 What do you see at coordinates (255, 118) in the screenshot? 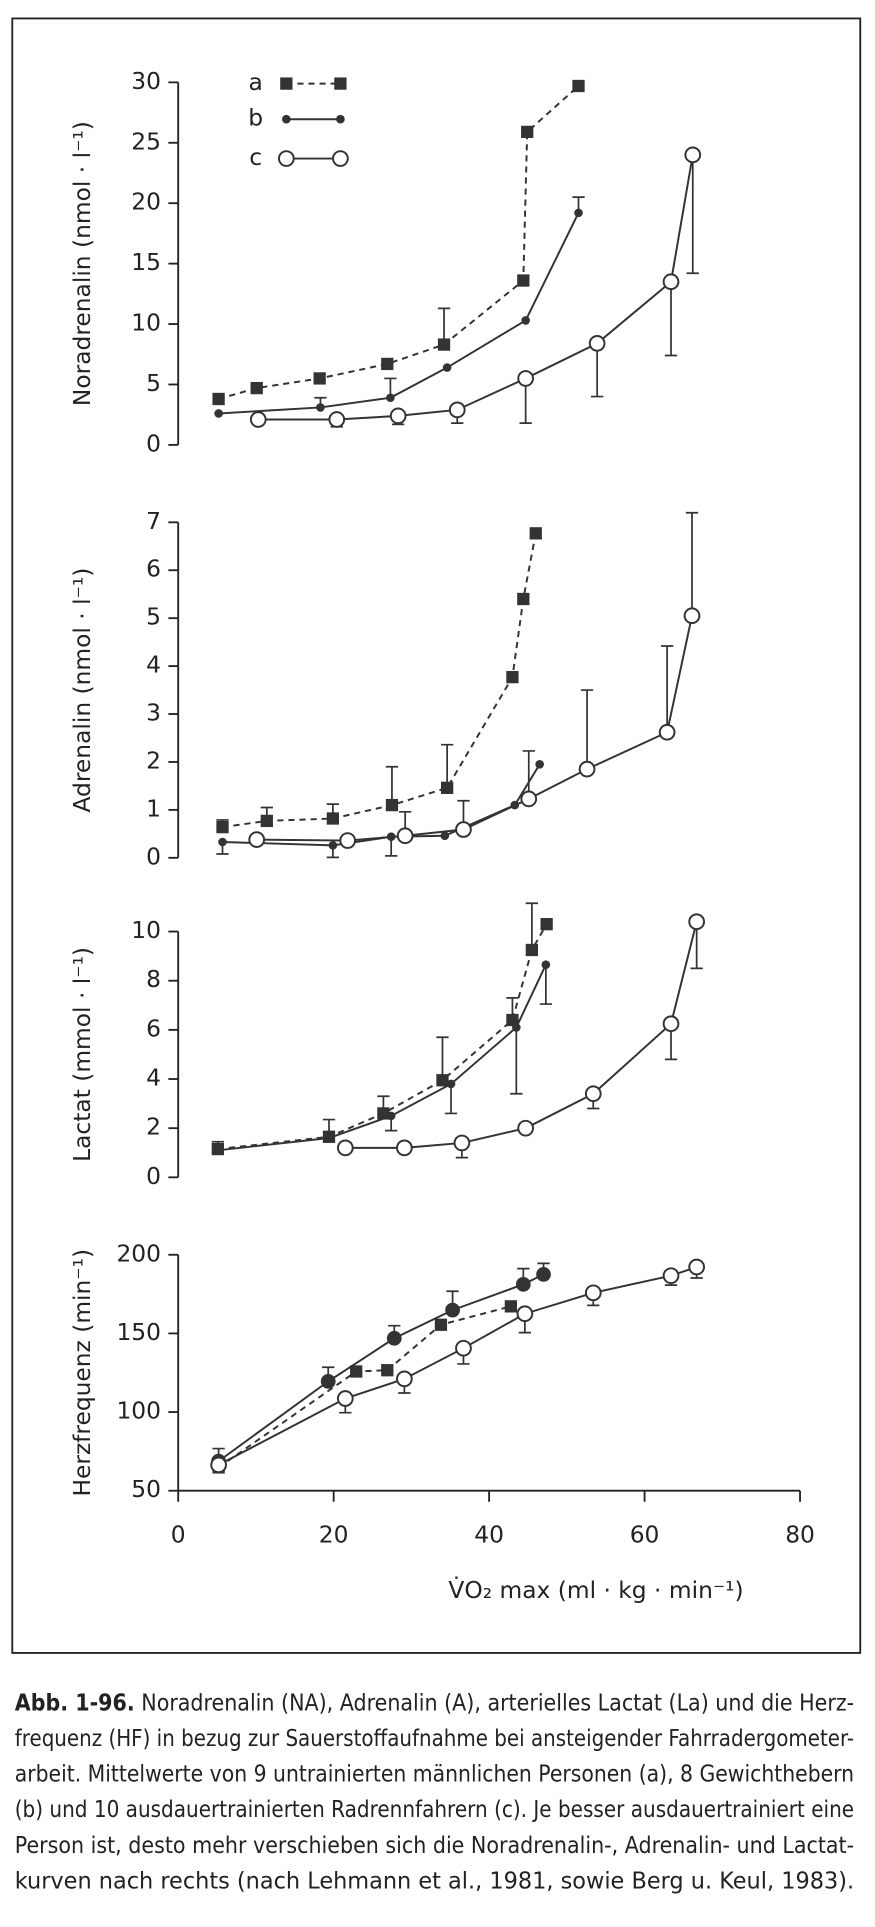
I see `legend-label: b` at bounding box center [255, 118].